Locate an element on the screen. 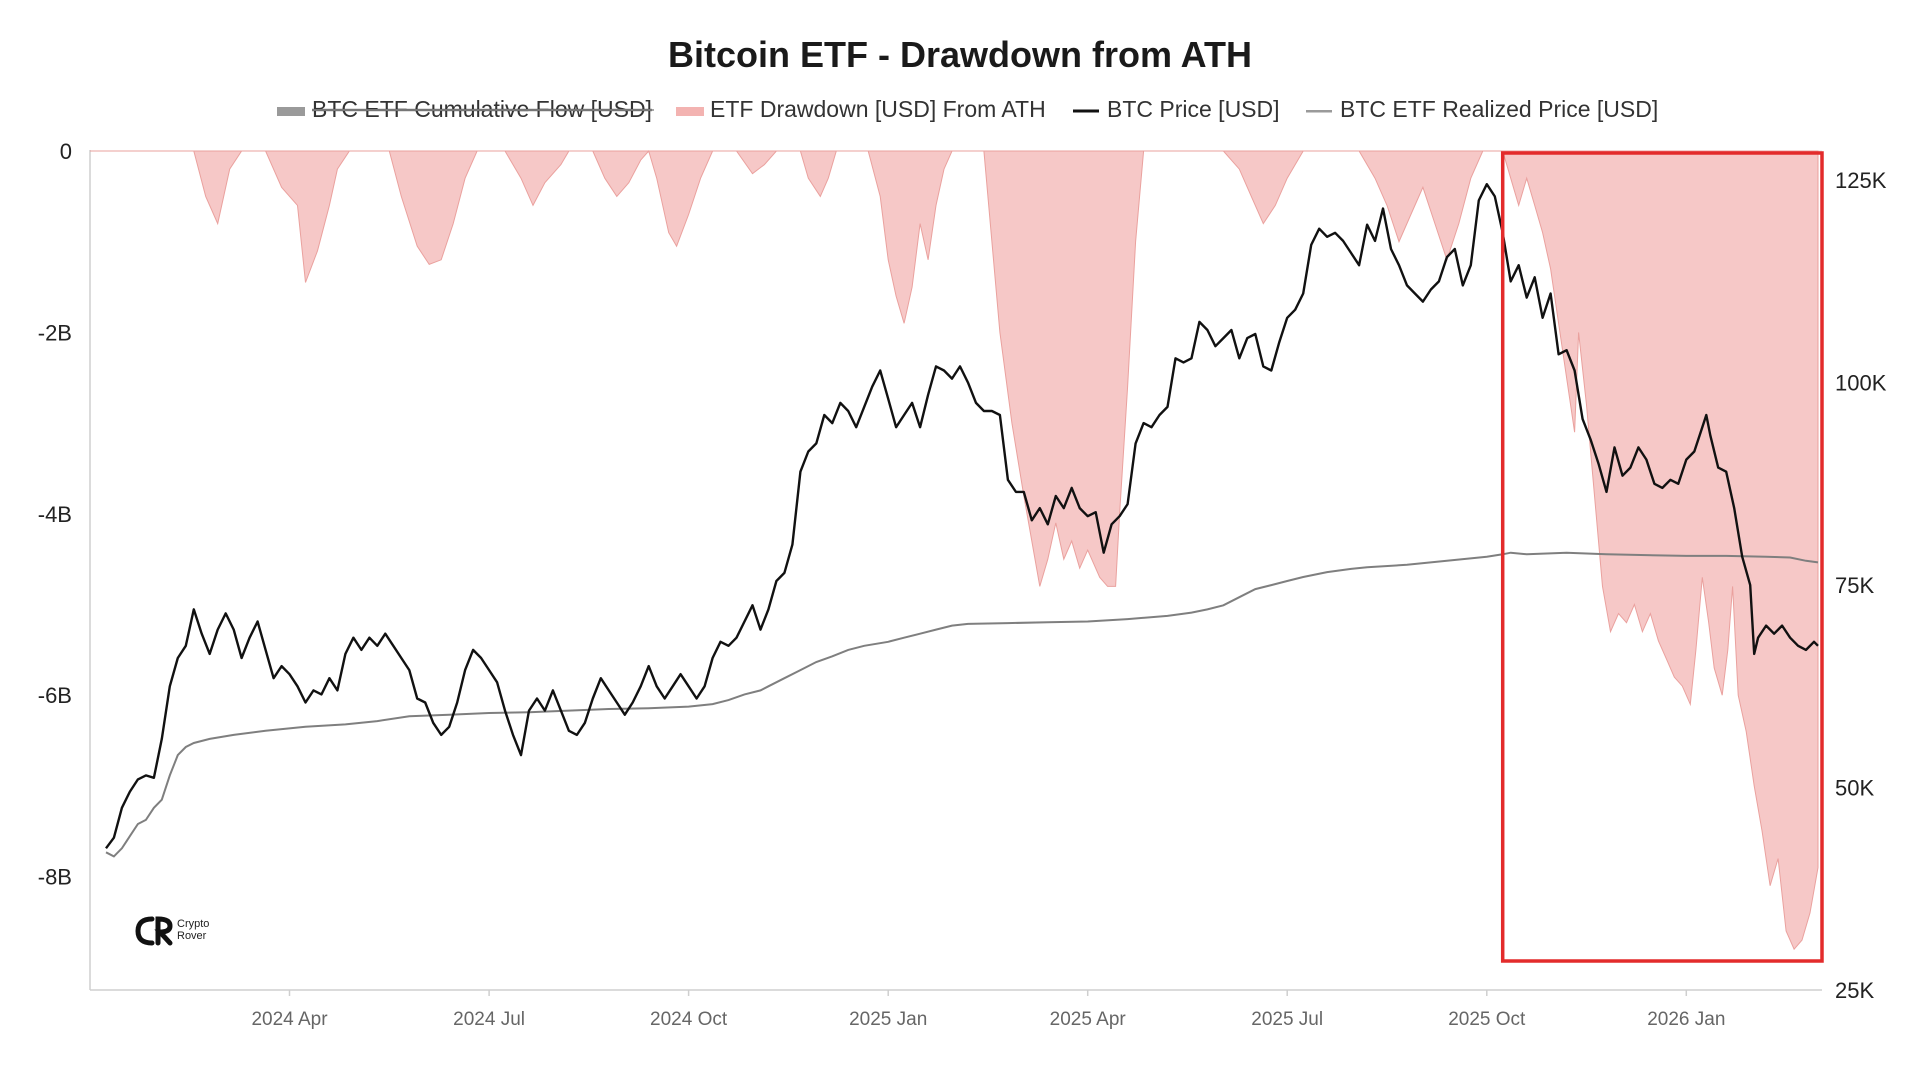 Image resolution: width=1930 pixels, height=1088 pixels. right-tick-label: 25K is located at coordinates (1854, 990).